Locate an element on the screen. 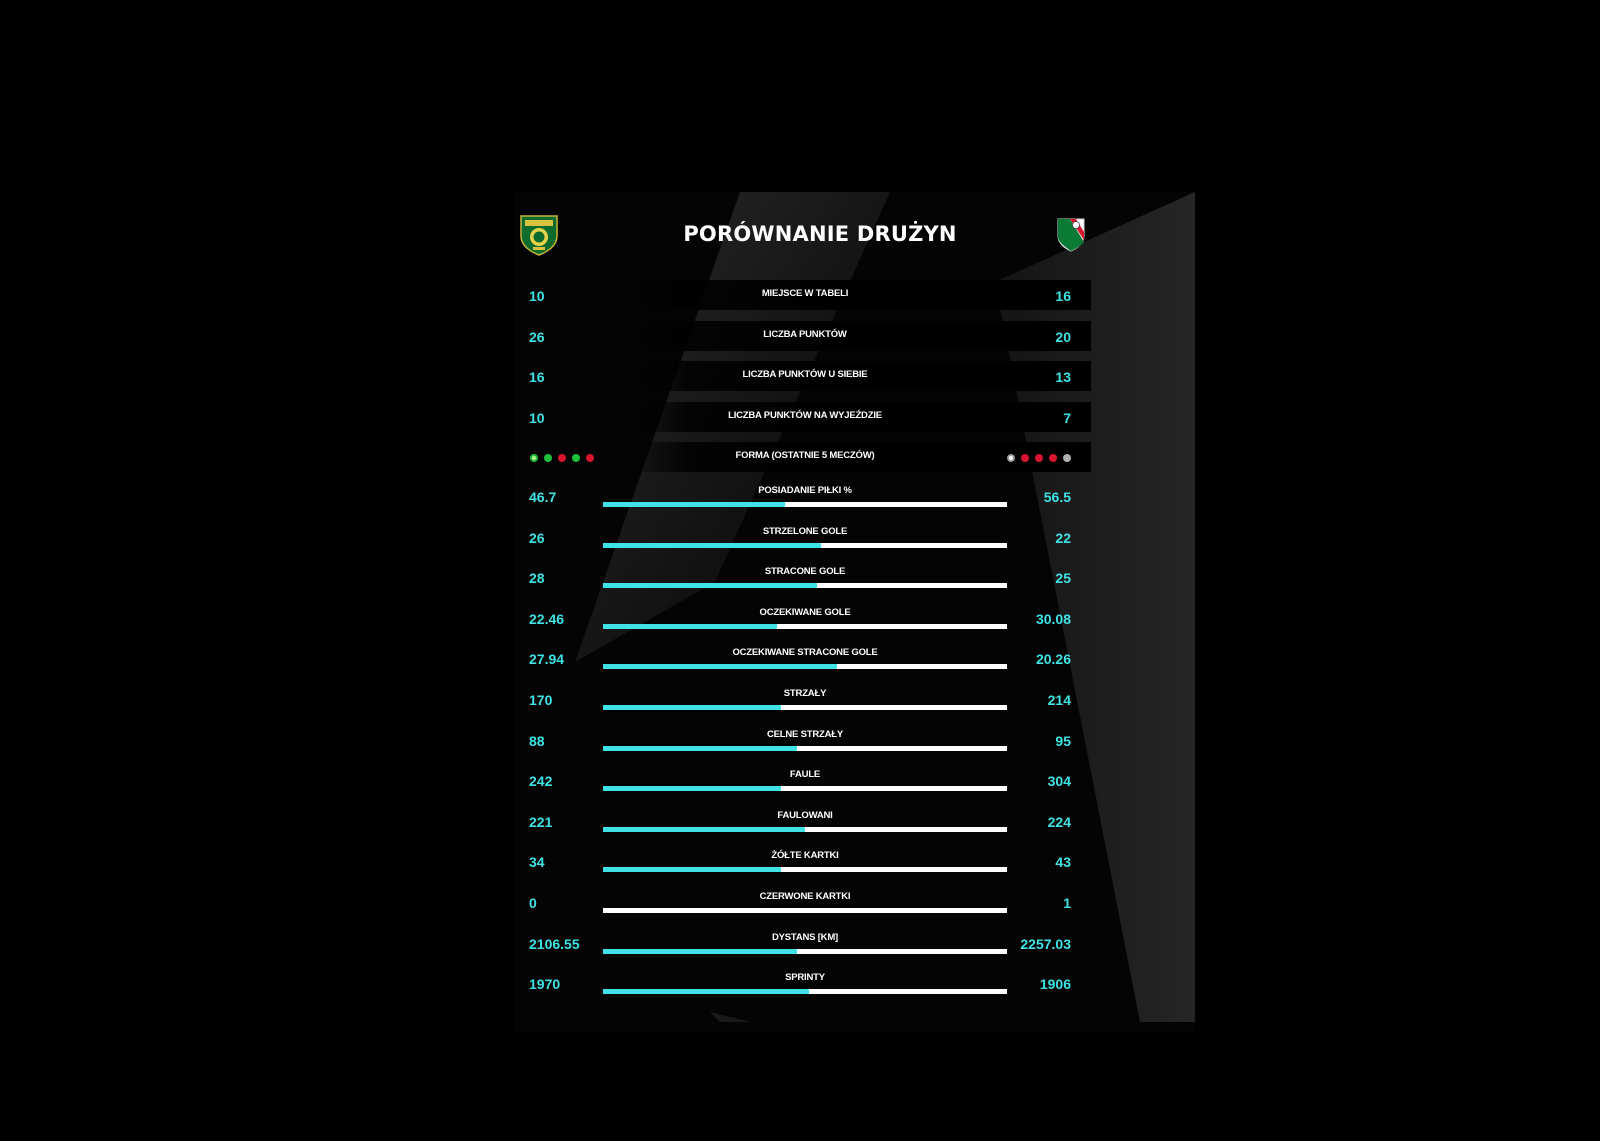 This screenshot has width=1600, height=1141. away-value: 16 is located at coordinates (1063, 296).